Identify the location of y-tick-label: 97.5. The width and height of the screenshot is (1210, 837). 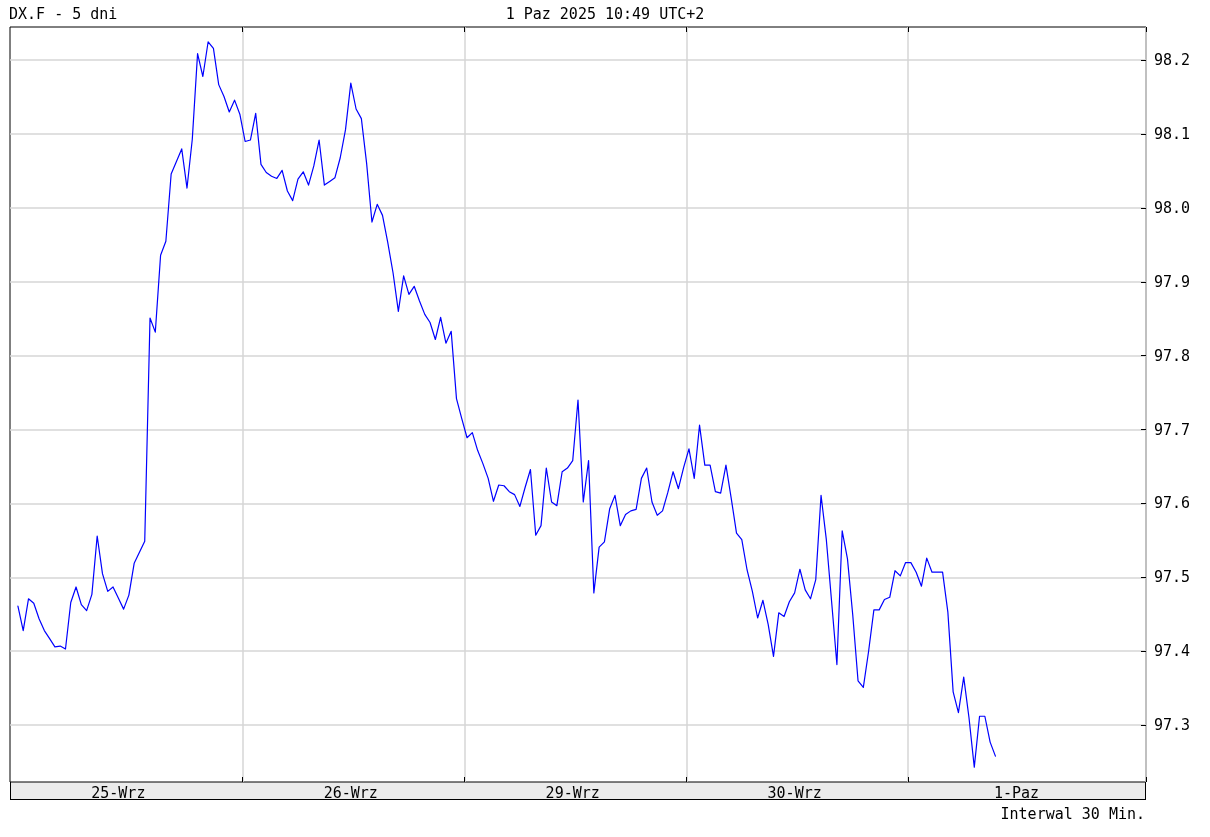
(1172, 577).